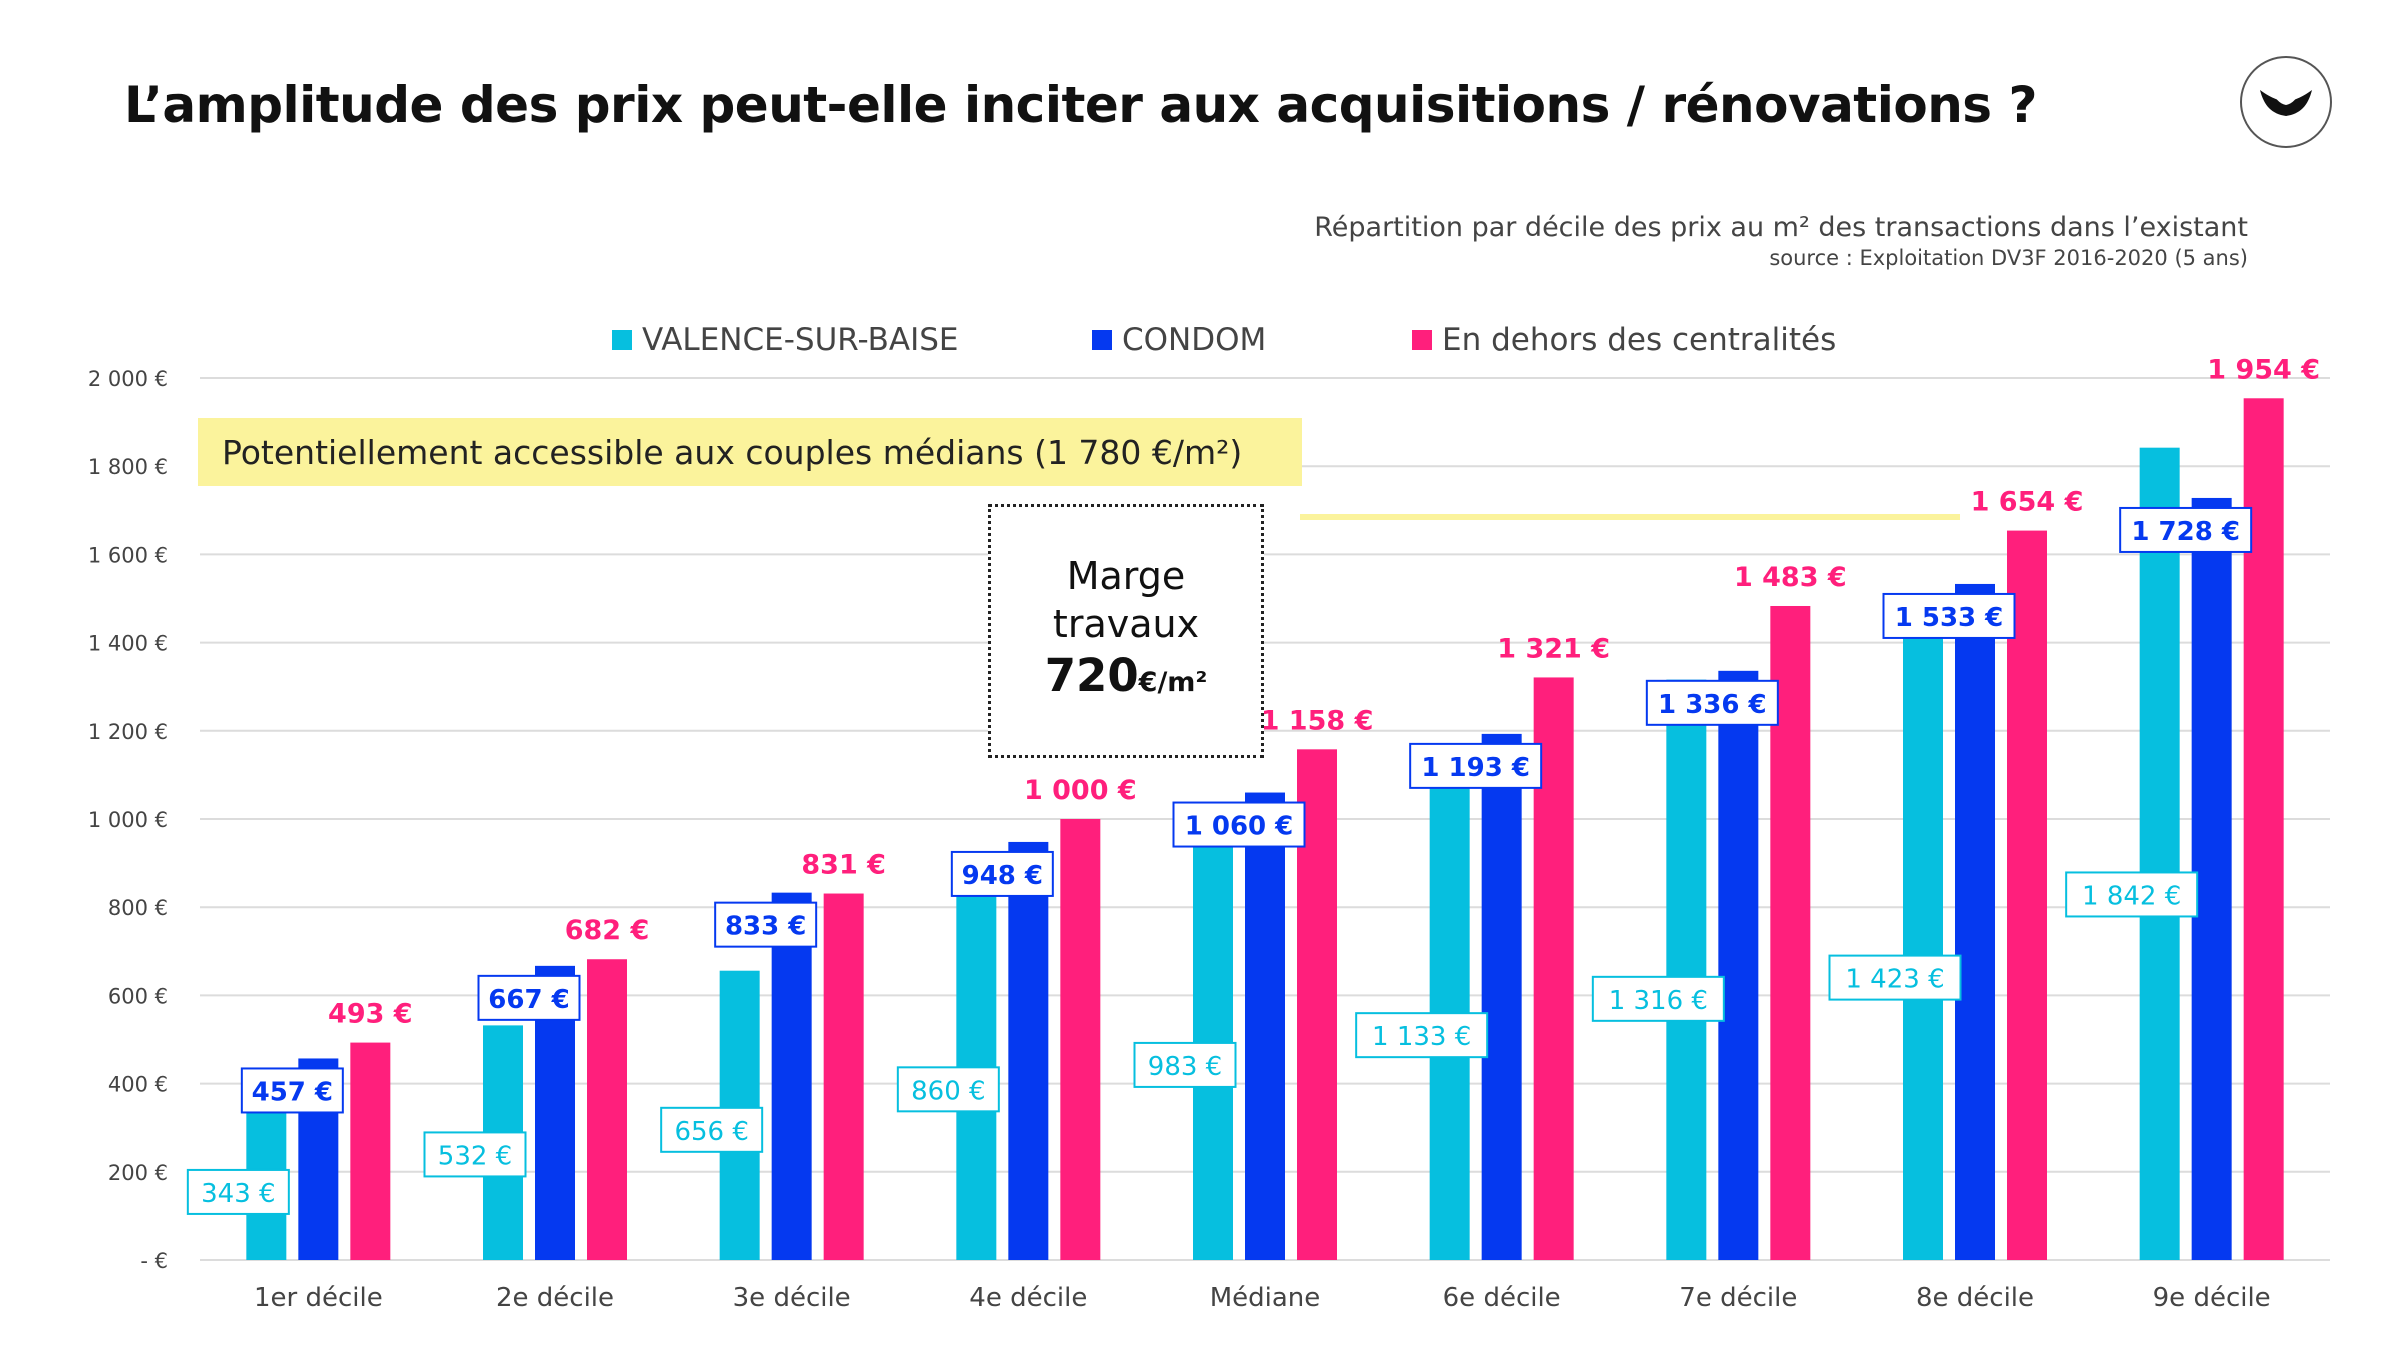 Image resolution: width=2400 pixels, height=1350 pixels. What do you see at coordinates (607, 930) in the screenshot?
I see `data-label-hors: 682 €` at bounding box center [607, 930].